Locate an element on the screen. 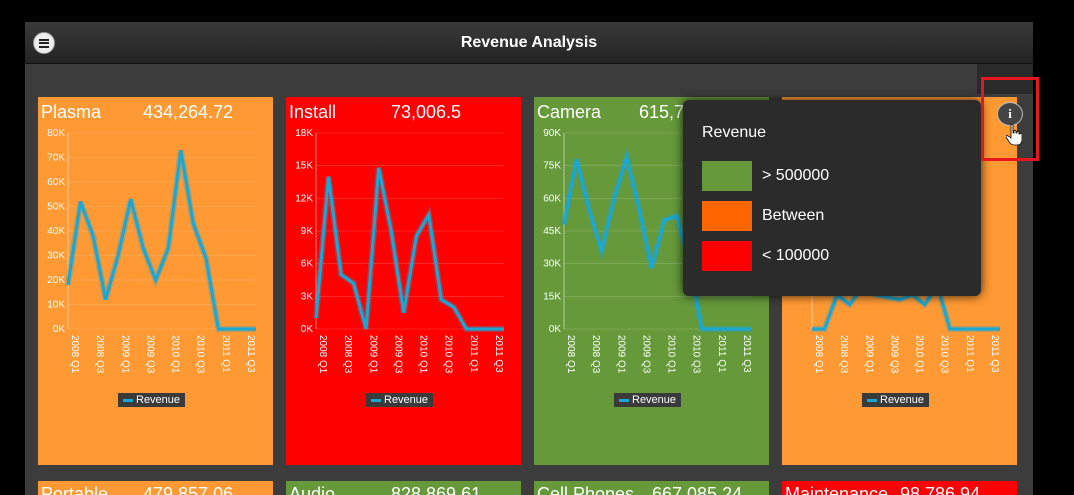  y-tick-label: 3K is located at coordinates (307, 296).